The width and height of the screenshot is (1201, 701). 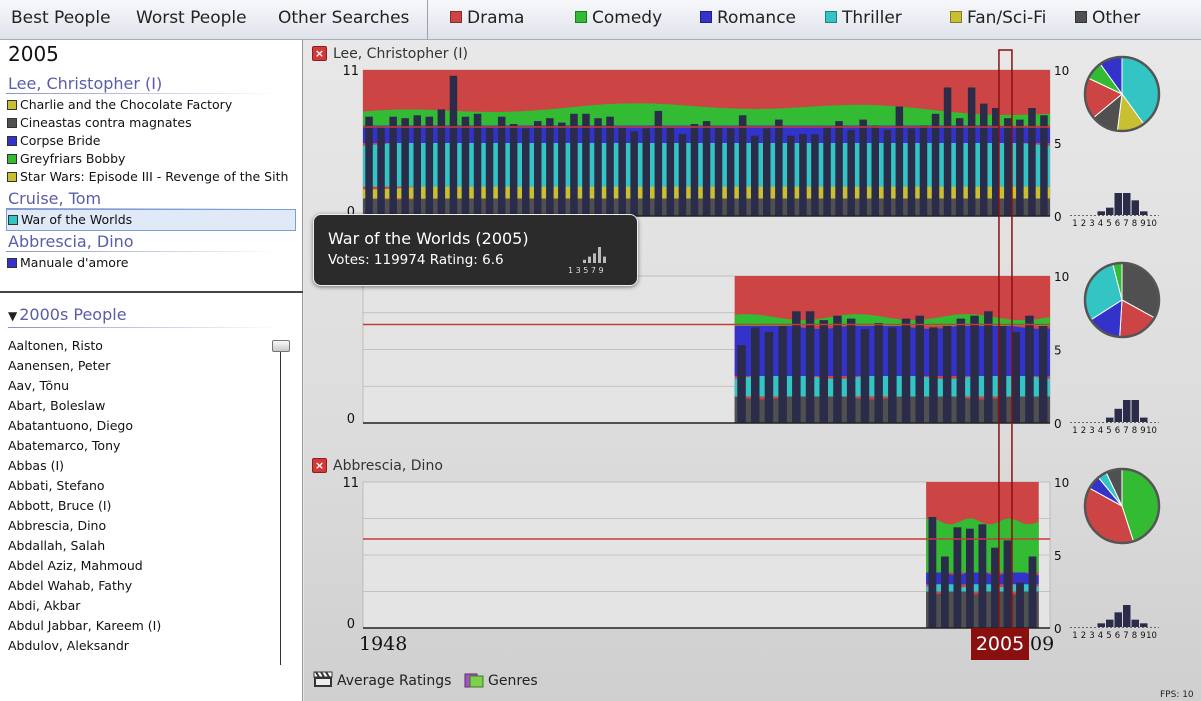 What do you see at coordinates (757, 18) in the screenshot?
I see `legend-label: Romance` at bounding box center [757, 18].